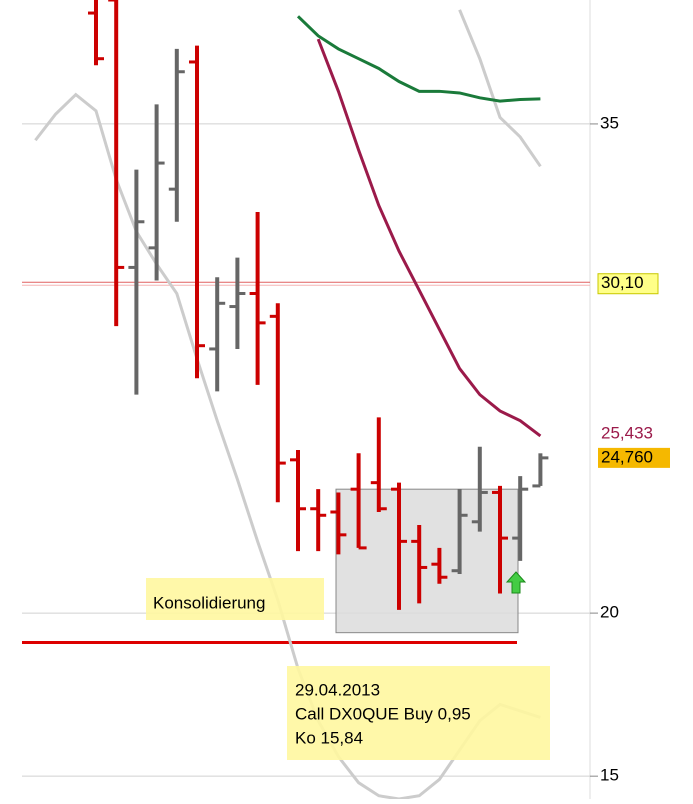 The height and width of the screenshot is (804, 693). What do you see at coordinates (427, 561) in the screenshot?
I see `range-box` at bounding box center [427, 561].